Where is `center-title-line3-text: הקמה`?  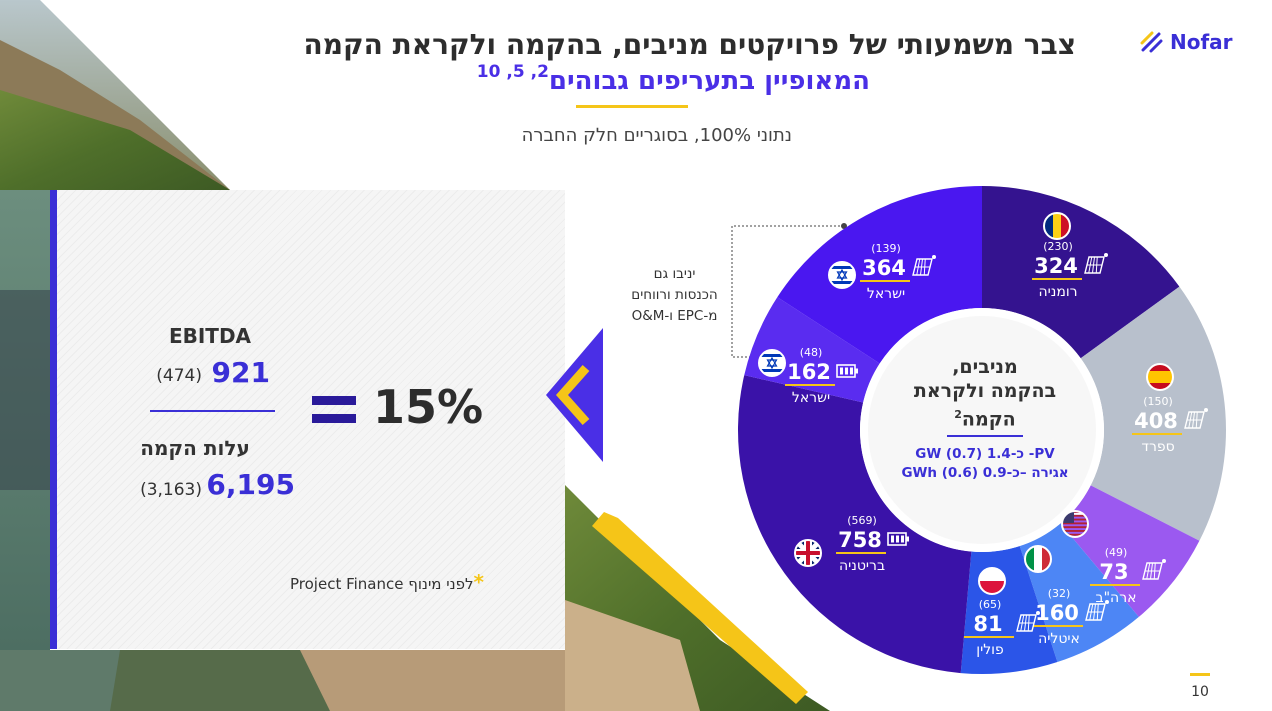 center-title-line3-text: הקמה is located at coordinates (988, 419).